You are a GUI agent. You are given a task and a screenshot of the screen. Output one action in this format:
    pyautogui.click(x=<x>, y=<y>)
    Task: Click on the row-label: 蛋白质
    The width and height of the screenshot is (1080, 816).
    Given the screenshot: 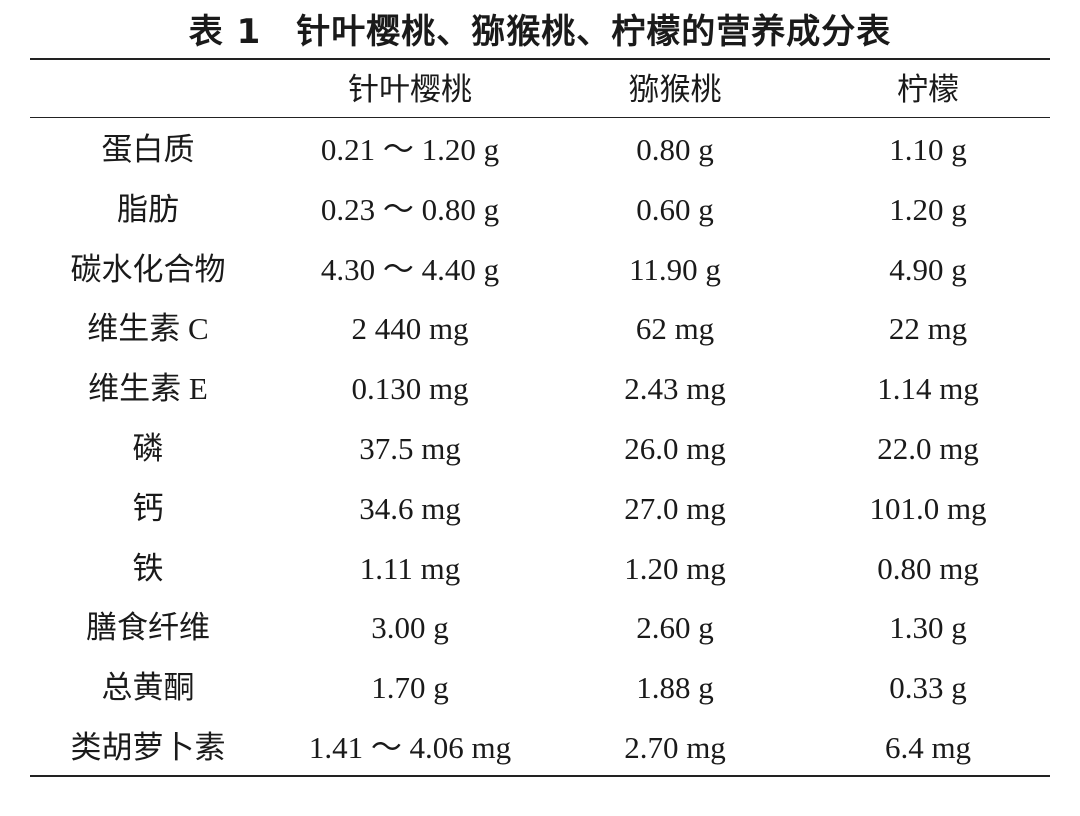 What is the action you would take?
    pyautogui.click(x=148, y=149)
    